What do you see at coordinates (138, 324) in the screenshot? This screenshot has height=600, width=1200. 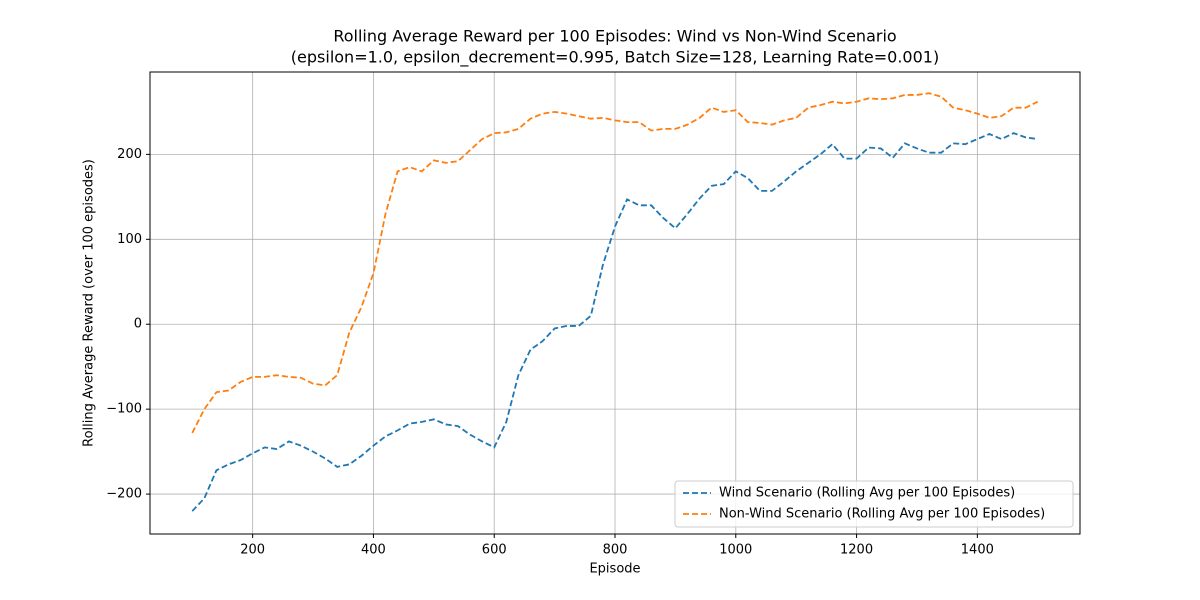 I see `y-tick-label: 0` at bounding box center [138, 324].